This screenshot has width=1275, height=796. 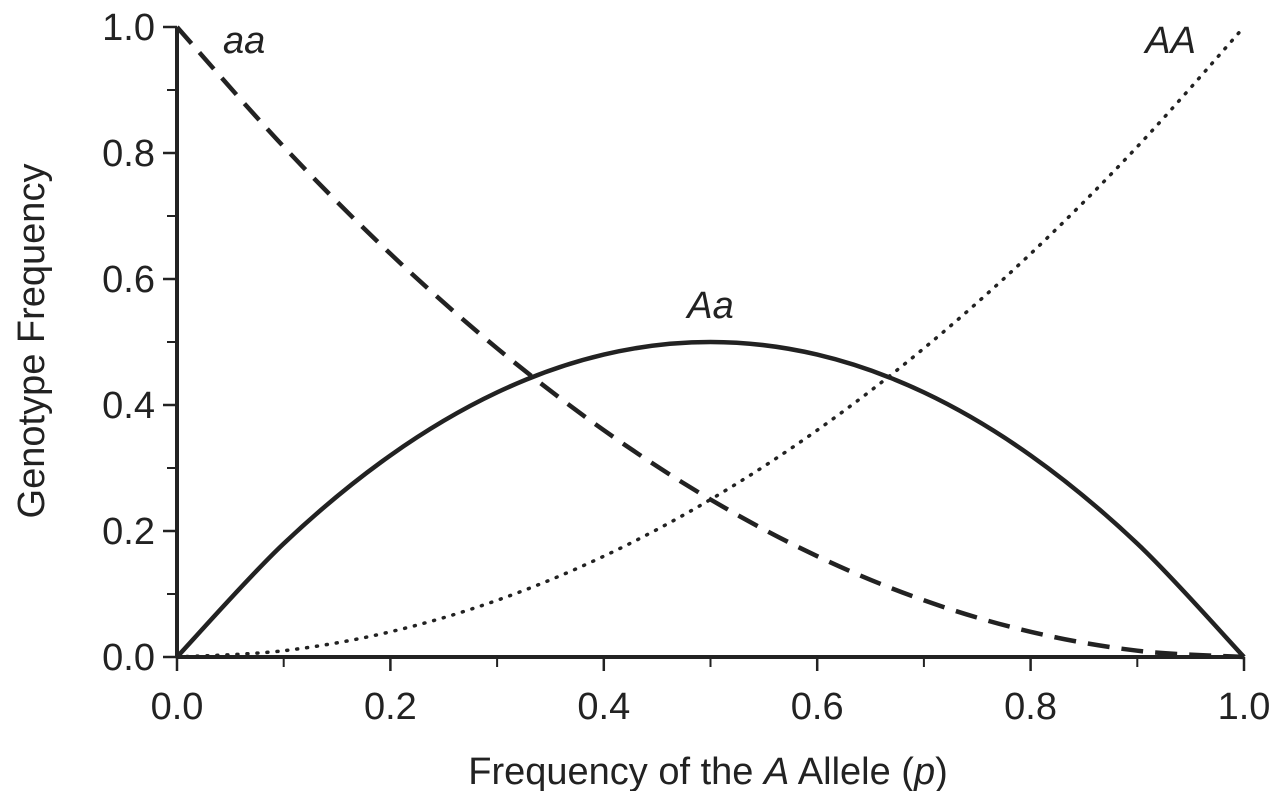 I want to click on y-tick-label: 0.8, so click(x=128, y=154).